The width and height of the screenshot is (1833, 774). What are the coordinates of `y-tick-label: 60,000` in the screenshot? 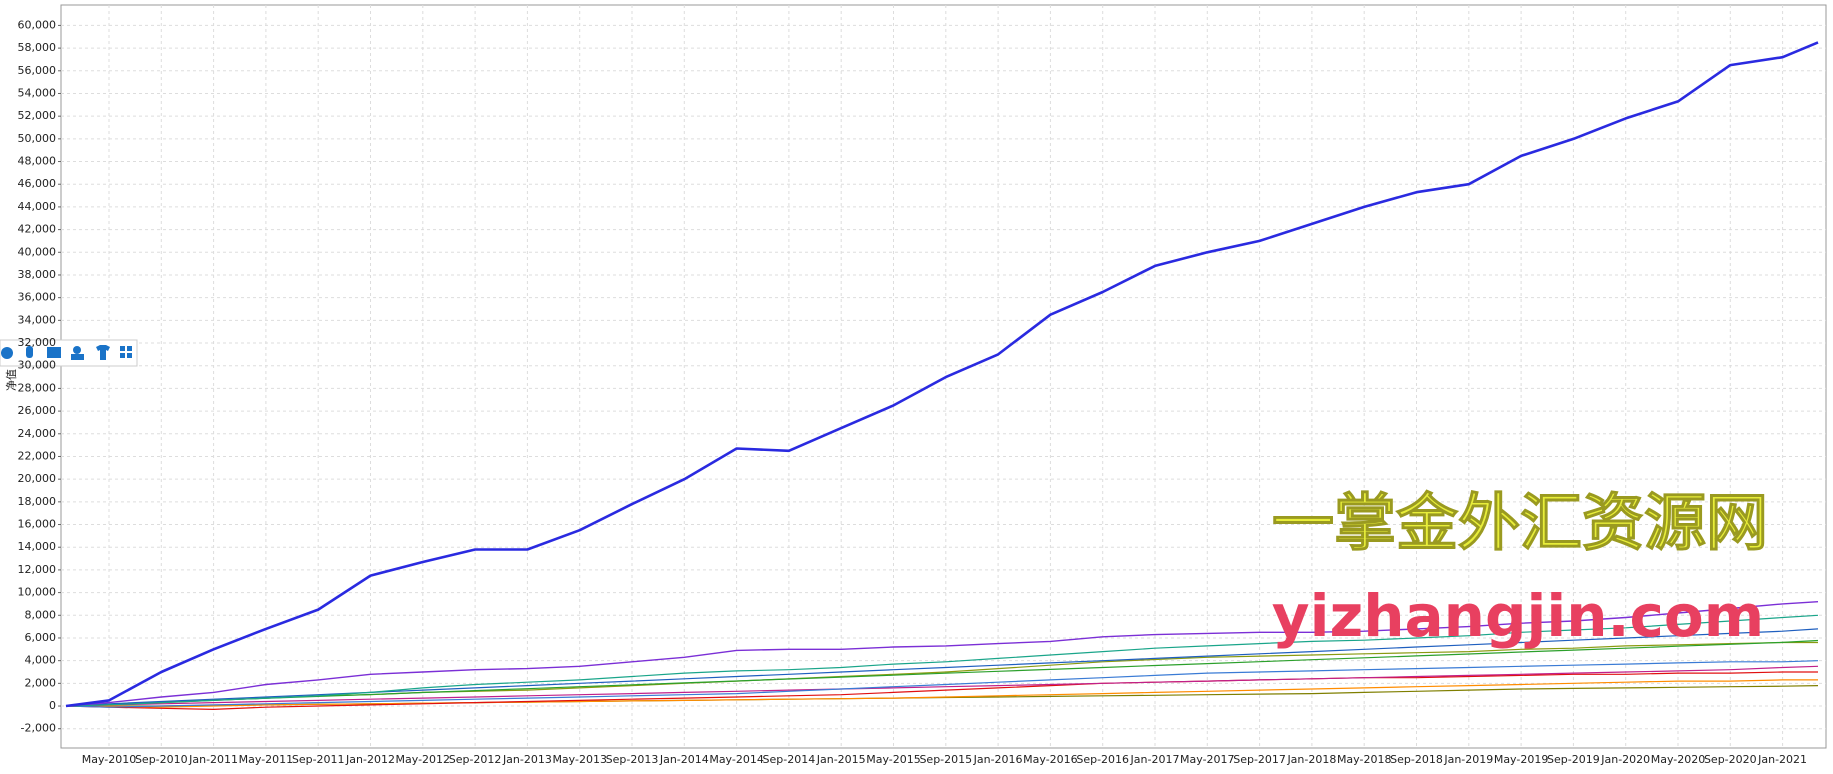 It's located at (37, 24).